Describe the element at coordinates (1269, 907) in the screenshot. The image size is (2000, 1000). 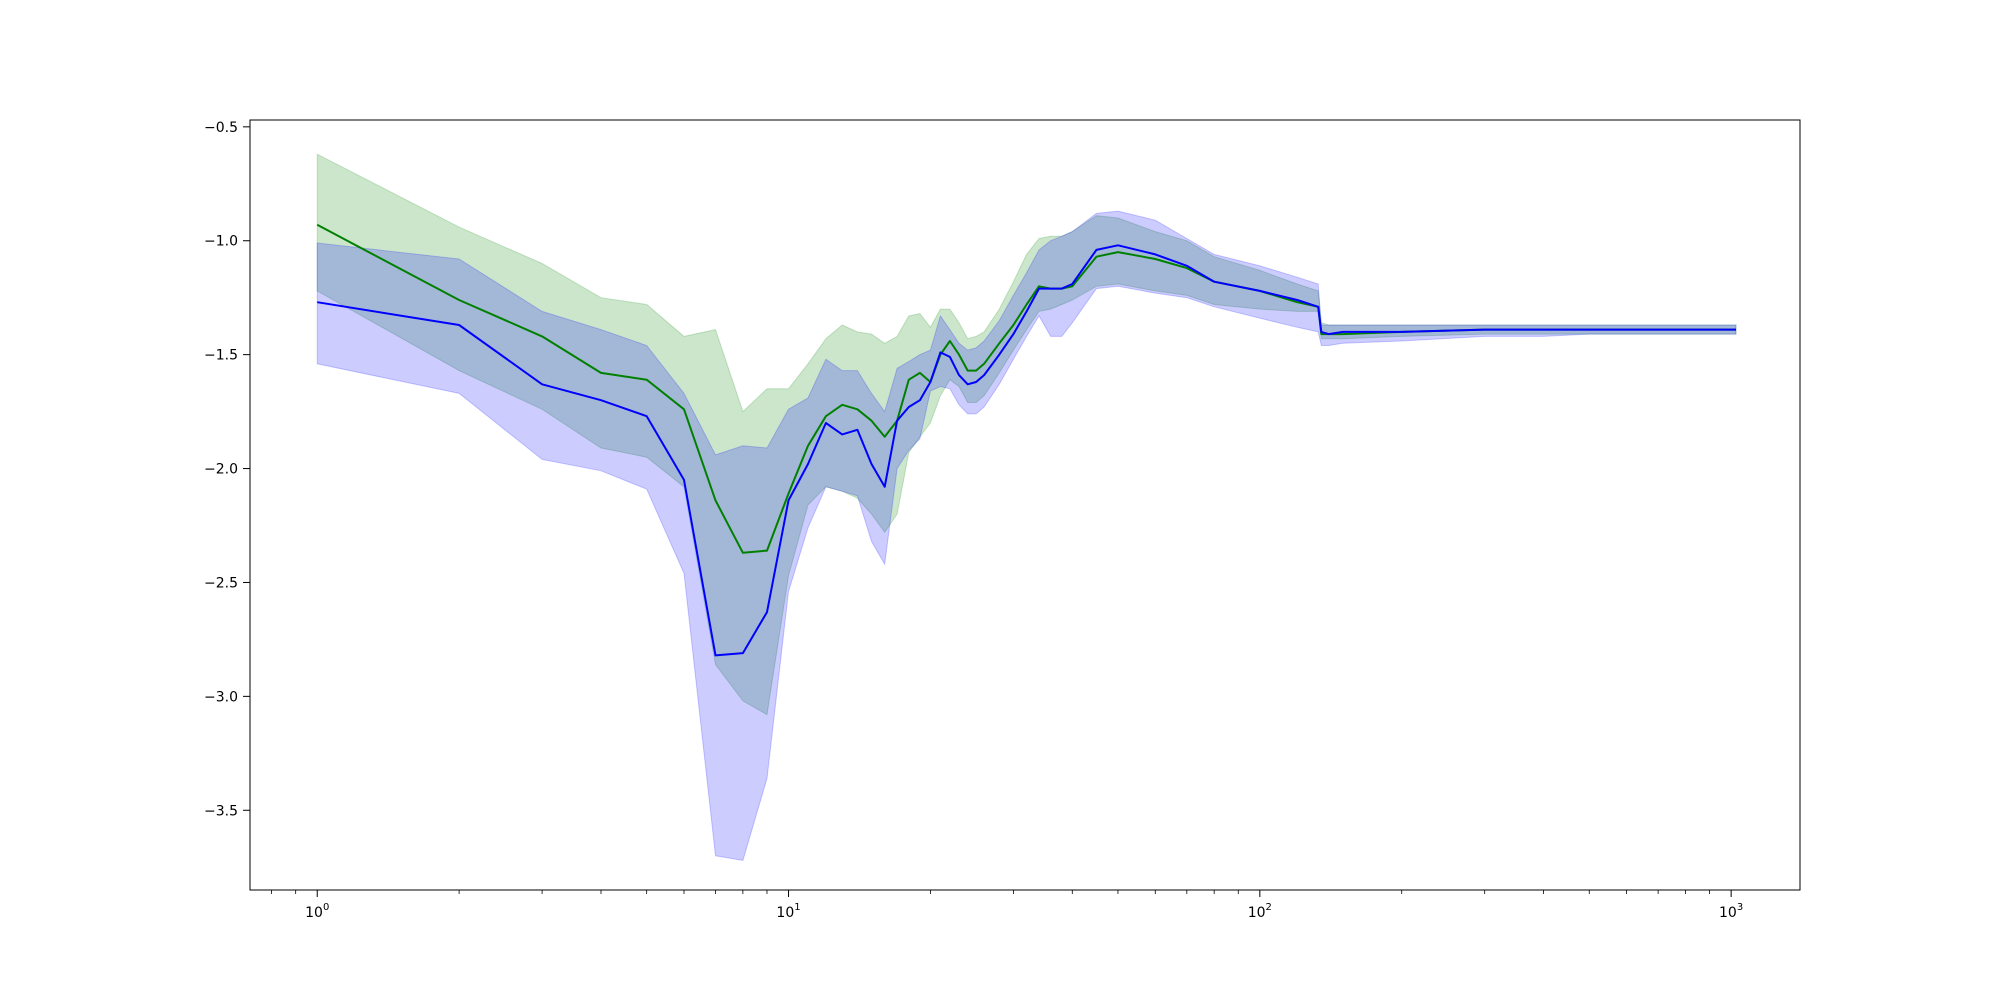
I see `x-tick-label-exponent: 2` at that location.